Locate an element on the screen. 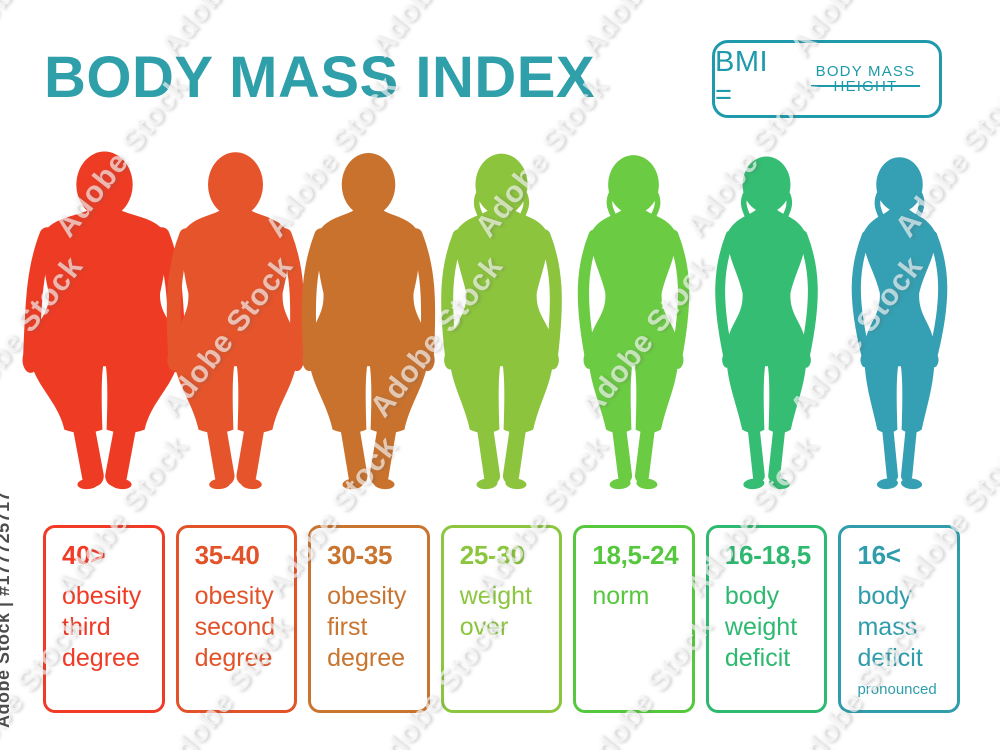 This screenshot has height=750, width=1000. bmi-category-label: body mass deficit is located at coordinates (890, 627).